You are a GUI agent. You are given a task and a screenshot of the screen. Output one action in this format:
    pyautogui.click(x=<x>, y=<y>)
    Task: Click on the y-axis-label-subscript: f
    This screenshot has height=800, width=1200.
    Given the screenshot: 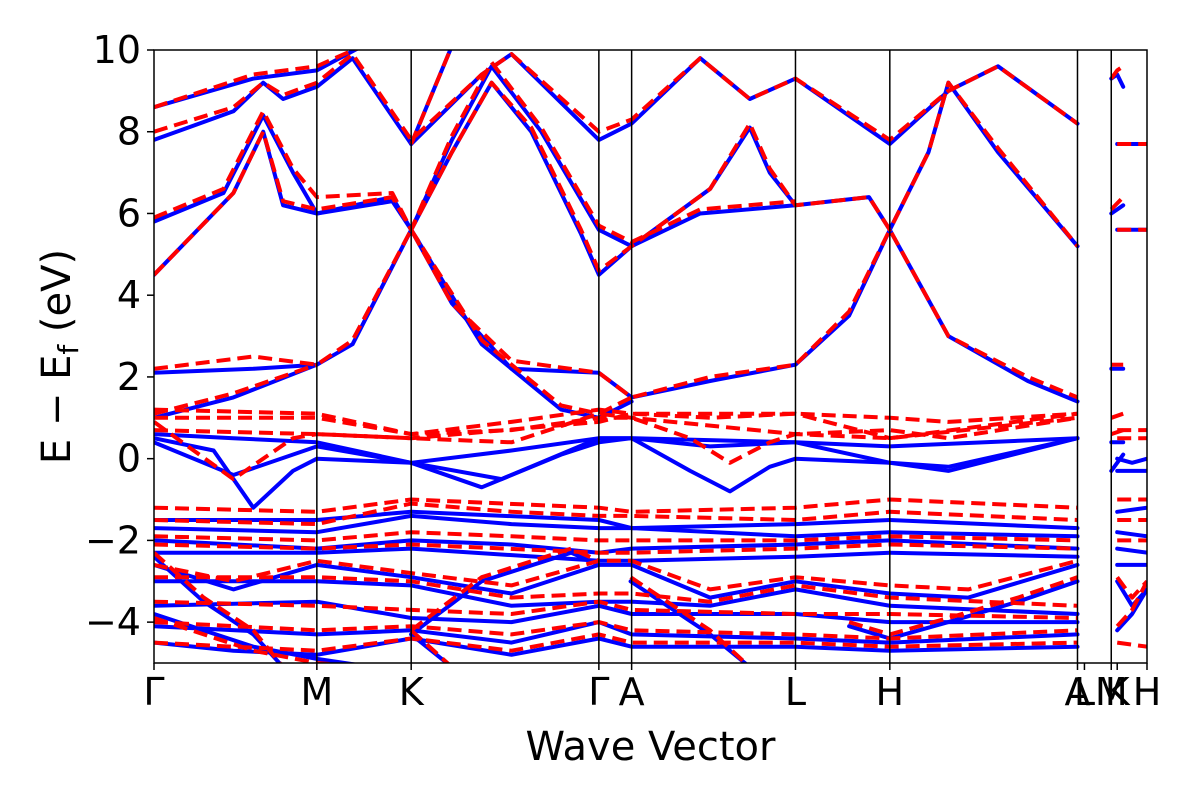 What is the action you would take?
    pyautogui.click(x=68, y=349)
    